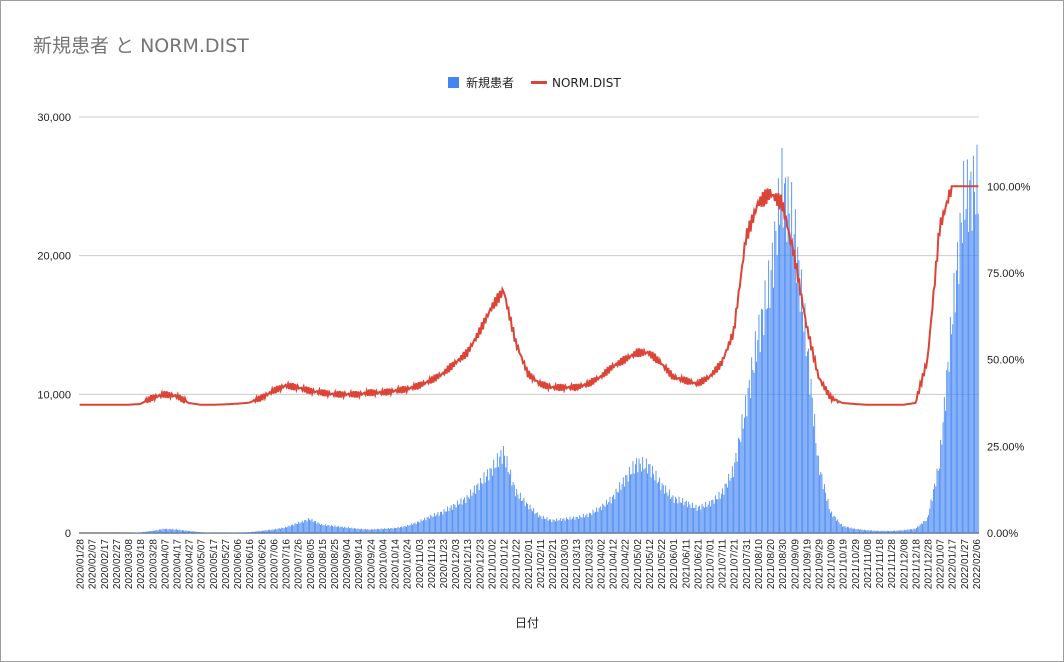  I want to click on x-tick-label: 2021/08/10, so click(759, 564).